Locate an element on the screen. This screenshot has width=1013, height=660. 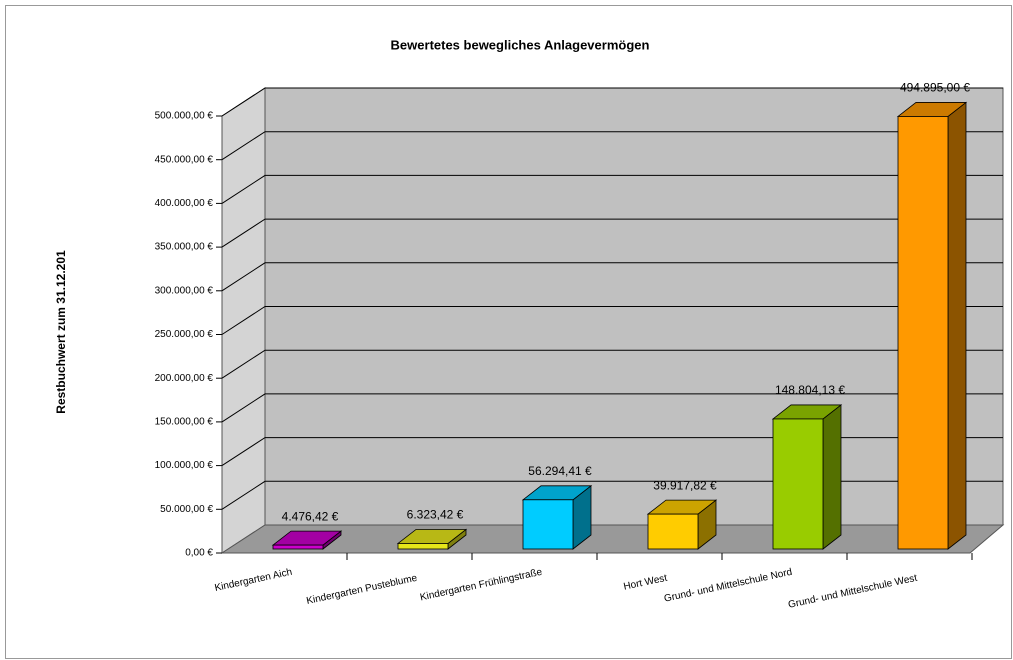
value-label: 39.917,82 € is located at coordinates (685, 485).